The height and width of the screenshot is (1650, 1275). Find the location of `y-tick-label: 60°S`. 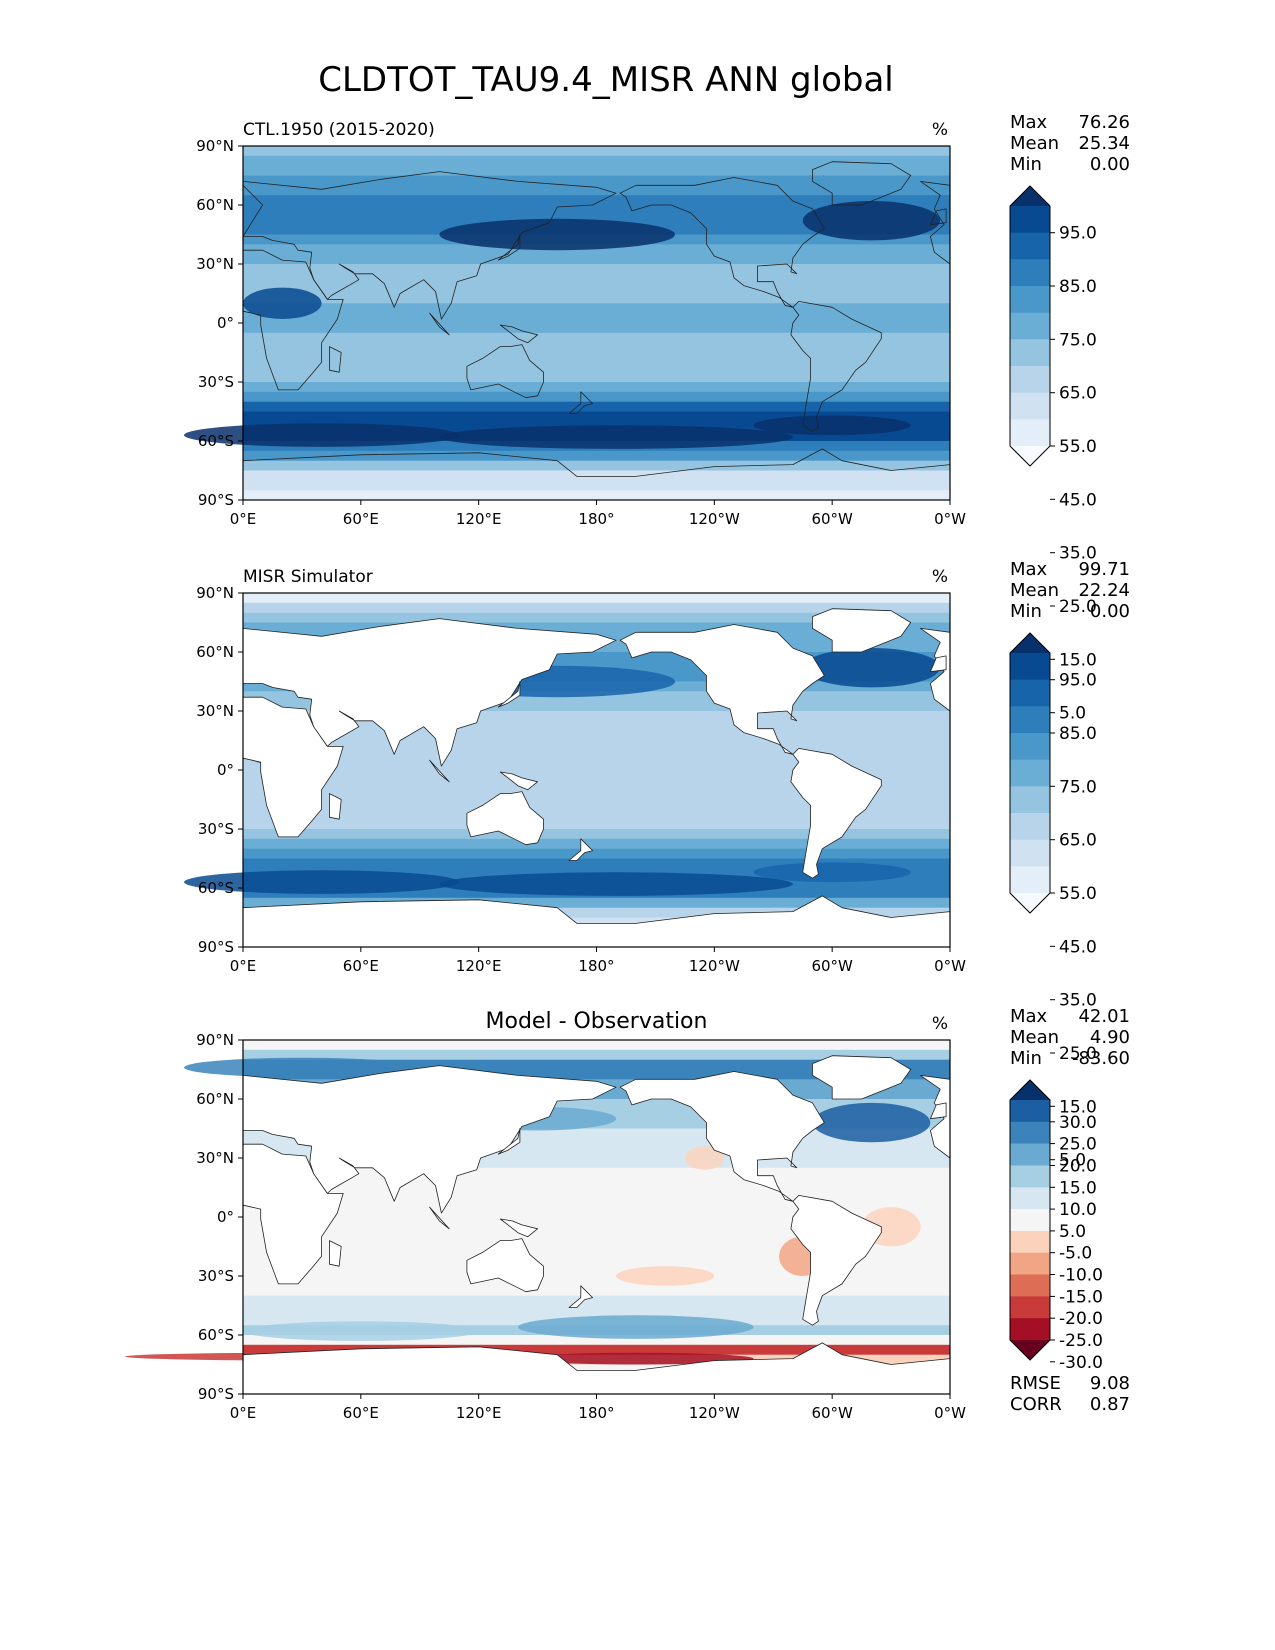

y-tick-label: 60°S is located at coordinates (216, 1335).